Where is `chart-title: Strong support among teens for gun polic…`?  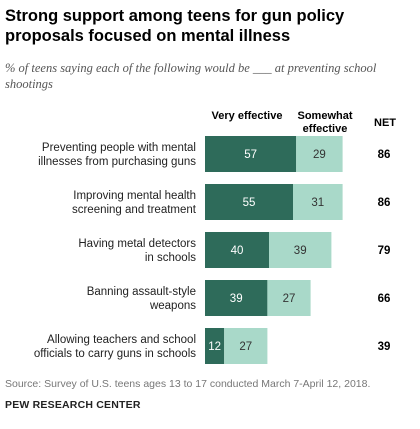
chart-title: Strong support among teens for gun polic… is located at coordinates (175, 26).